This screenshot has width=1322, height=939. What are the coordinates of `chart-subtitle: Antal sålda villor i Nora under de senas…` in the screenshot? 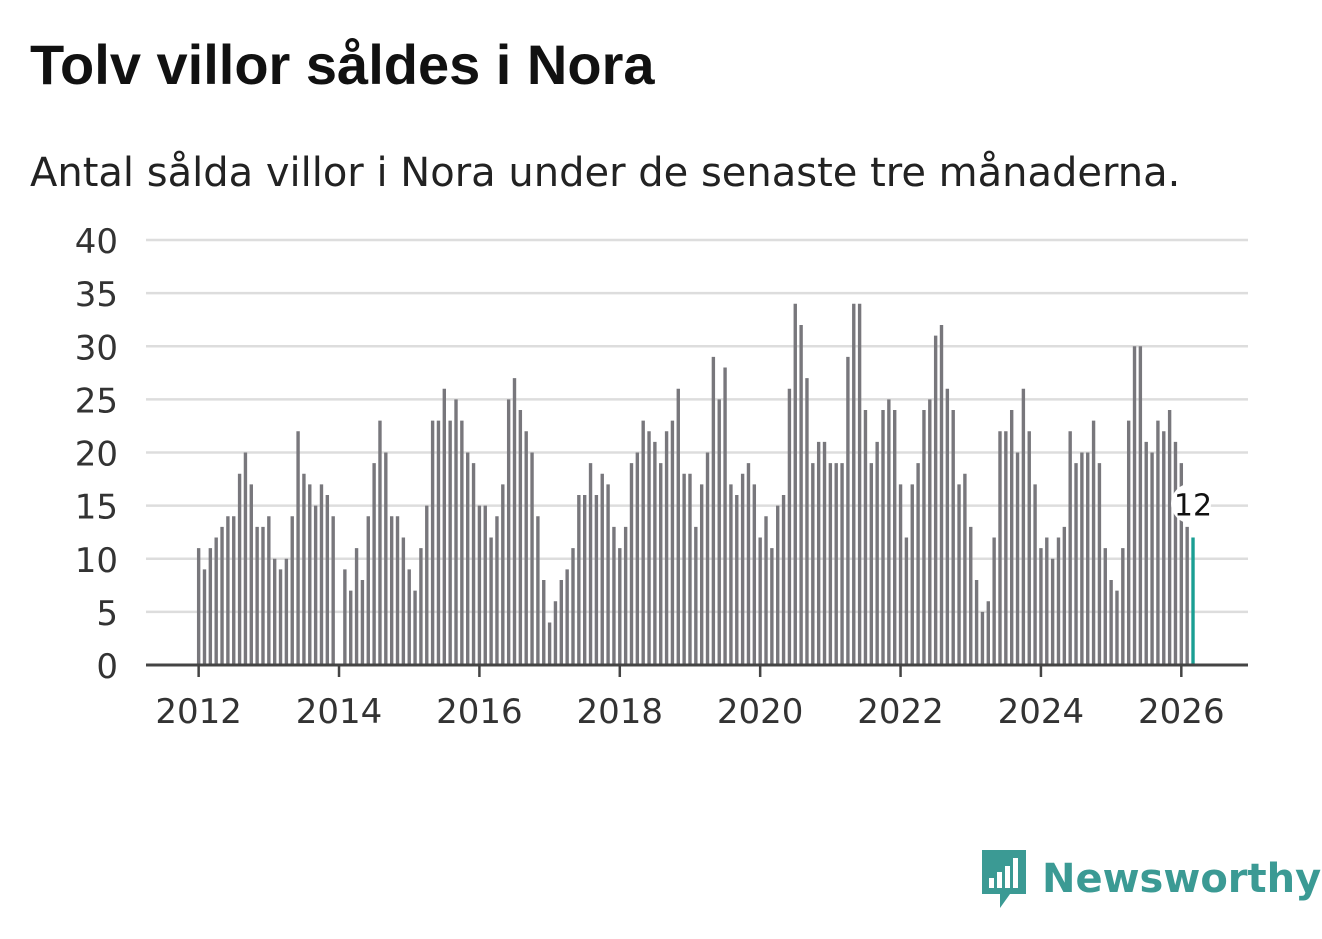 It's located at (605, 173).